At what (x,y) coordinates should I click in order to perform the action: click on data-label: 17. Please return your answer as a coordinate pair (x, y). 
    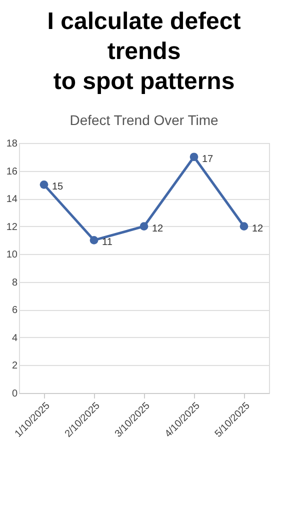
    Looking at the image, I should click on (208, 159).